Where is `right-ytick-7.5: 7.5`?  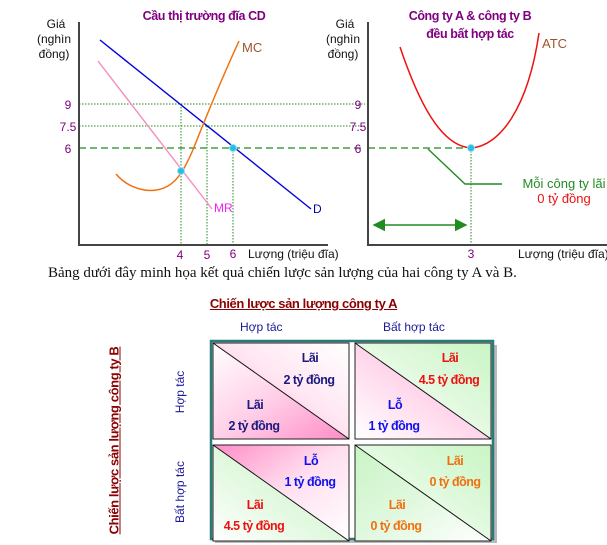 right-ytick-7.5: 7.5 is located at coordinates (358, 127).